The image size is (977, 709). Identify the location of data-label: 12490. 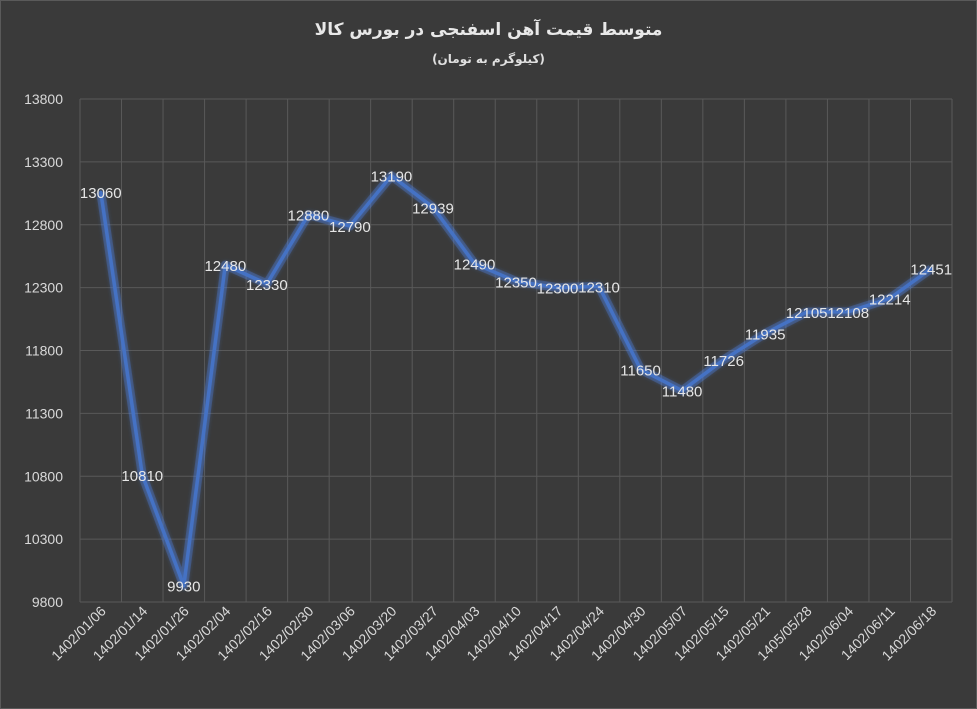
(475, 265).